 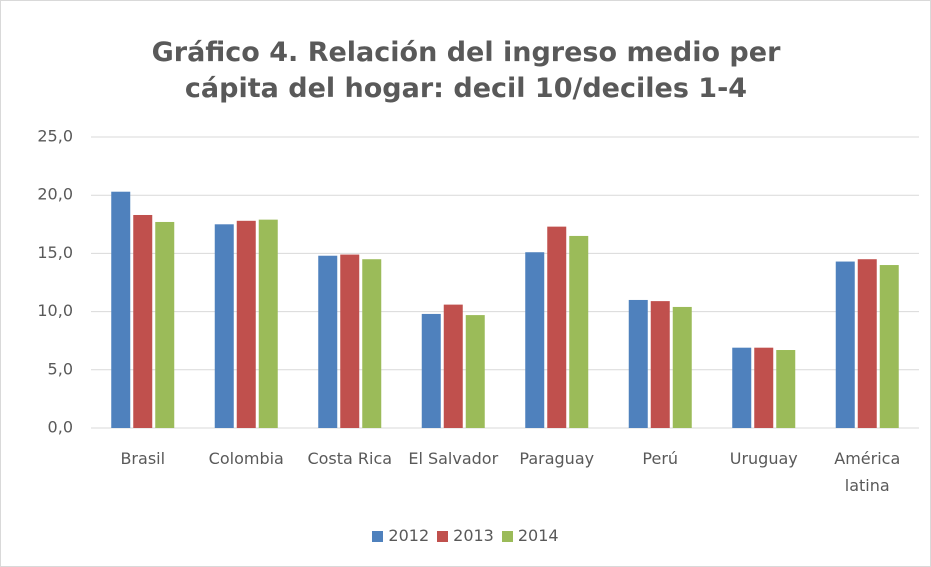 What do you see at coordinates (55, 136) in the screenshot?
I see `y-tick-label: 25,0` at bounding box center [55, 136].